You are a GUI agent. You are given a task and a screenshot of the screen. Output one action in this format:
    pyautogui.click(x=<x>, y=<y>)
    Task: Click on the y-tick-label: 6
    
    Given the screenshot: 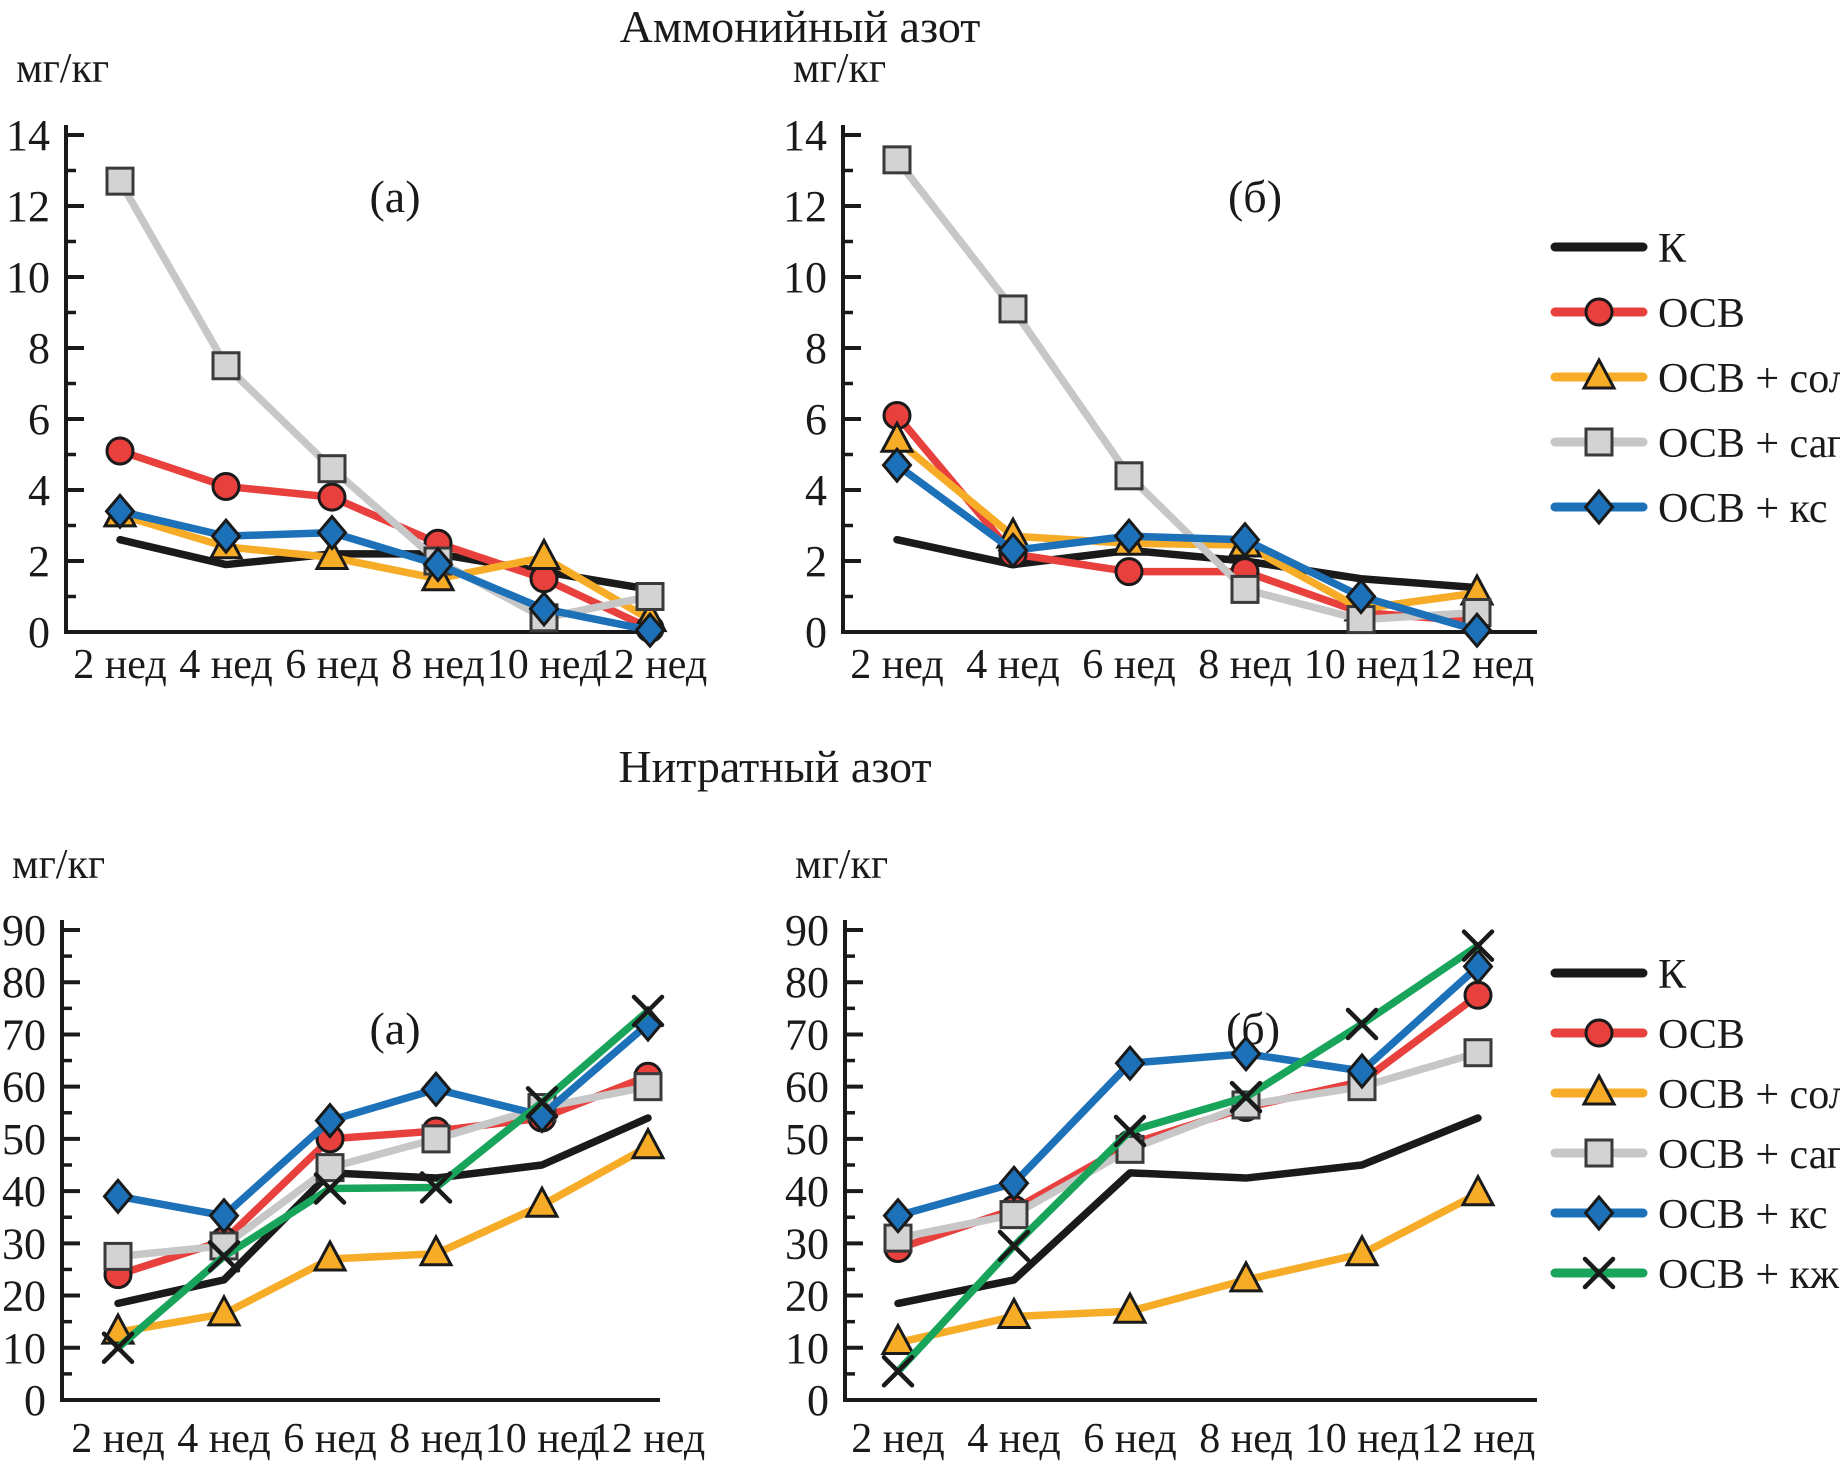 What is the action you would take?
    pyautogui.click(x=39, y=419)
    